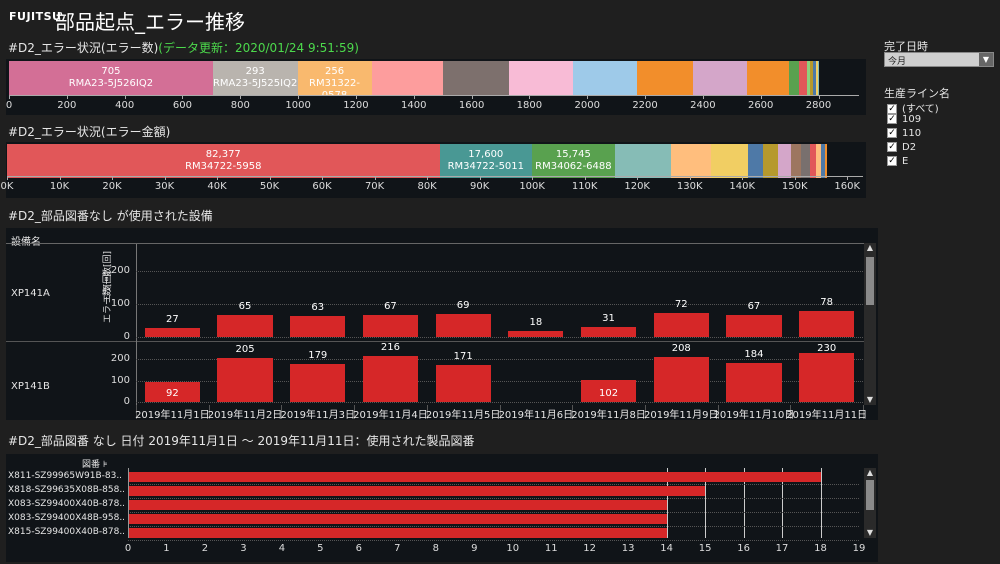  Describe the element at coordinates (859, 548) in the screenshot. I see `x-tick-label: 19` at that location.